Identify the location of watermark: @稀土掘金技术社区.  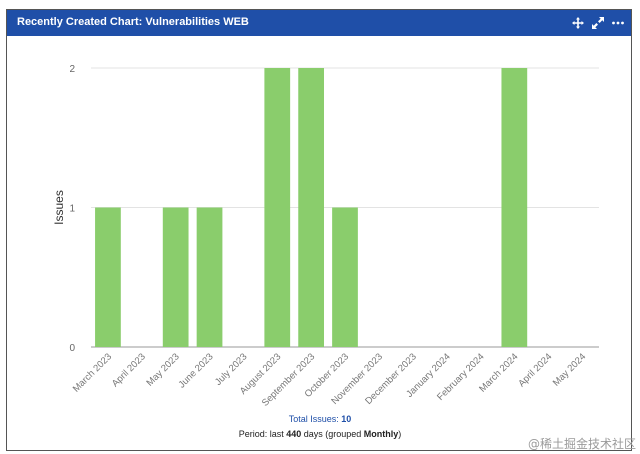
(581, 444).